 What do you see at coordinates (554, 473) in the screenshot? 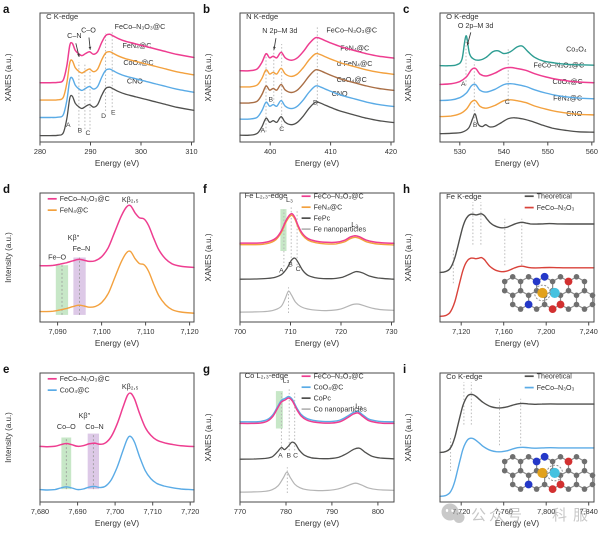
I see `highlight-ring` at bounding box center [554, 473].